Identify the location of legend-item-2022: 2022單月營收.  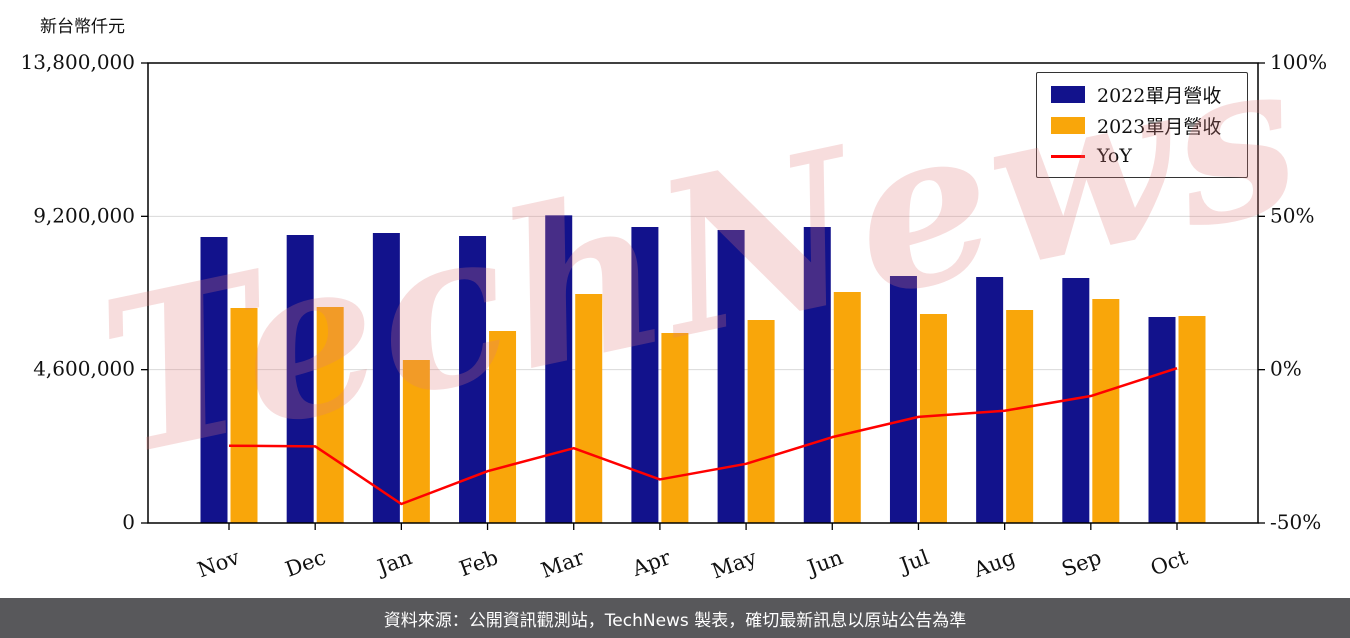
(1142, 95).